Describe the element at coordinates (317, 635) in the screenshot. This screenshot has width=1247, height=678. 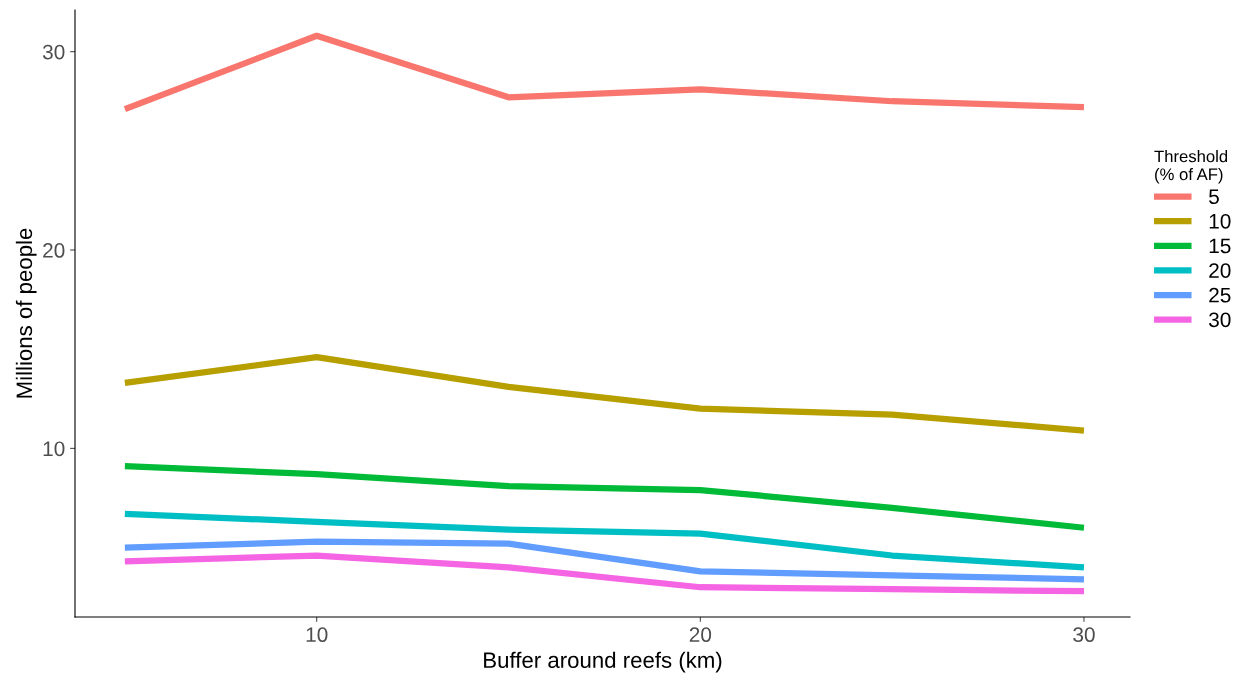
I see `x-tick-label: 10` at that location.